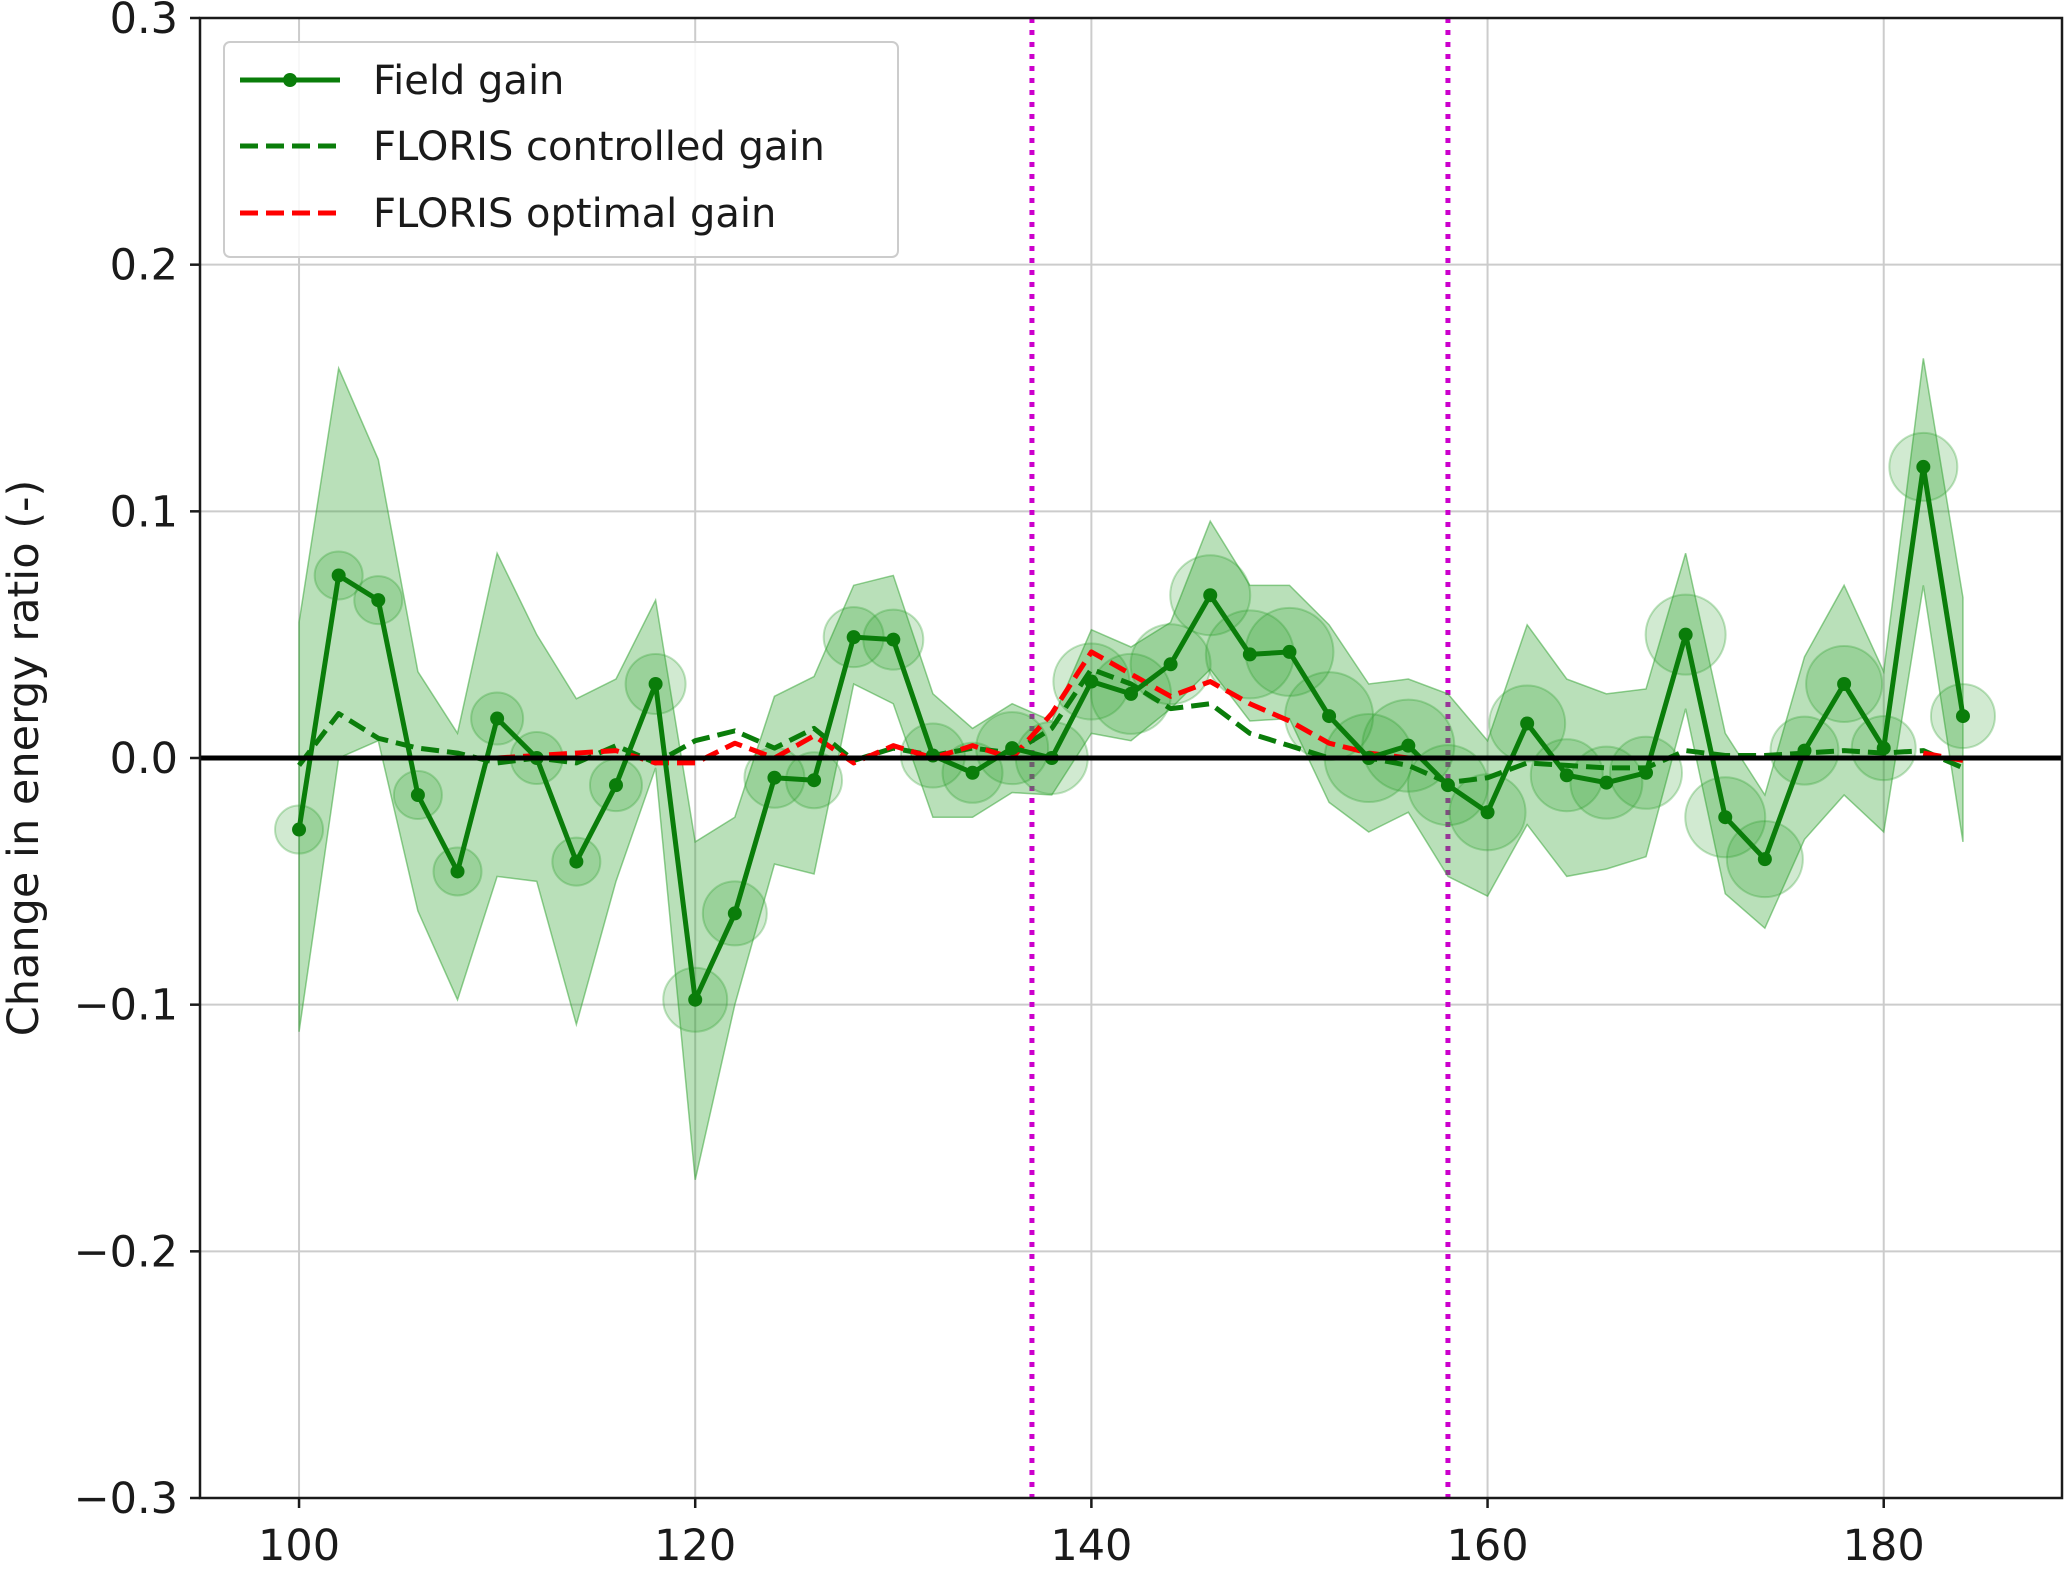 Image resolution: width=2067 pixels, height=1570 pixels. I want to click on y-tick-label: 0.3, so click(144, 22).